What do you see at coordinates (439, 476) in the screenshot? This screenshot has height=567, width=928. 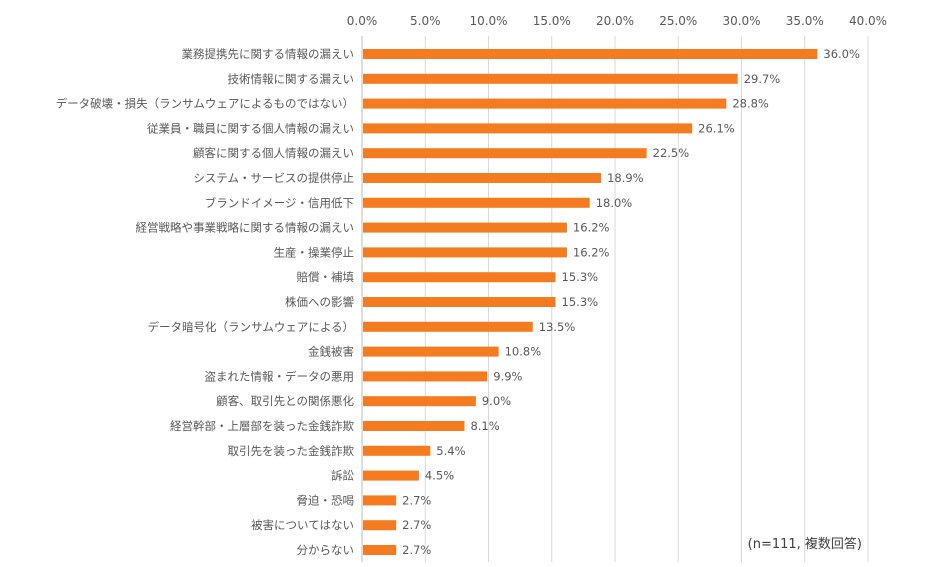 I see `data-label: 4.5%` at bounding box center [439, 476].